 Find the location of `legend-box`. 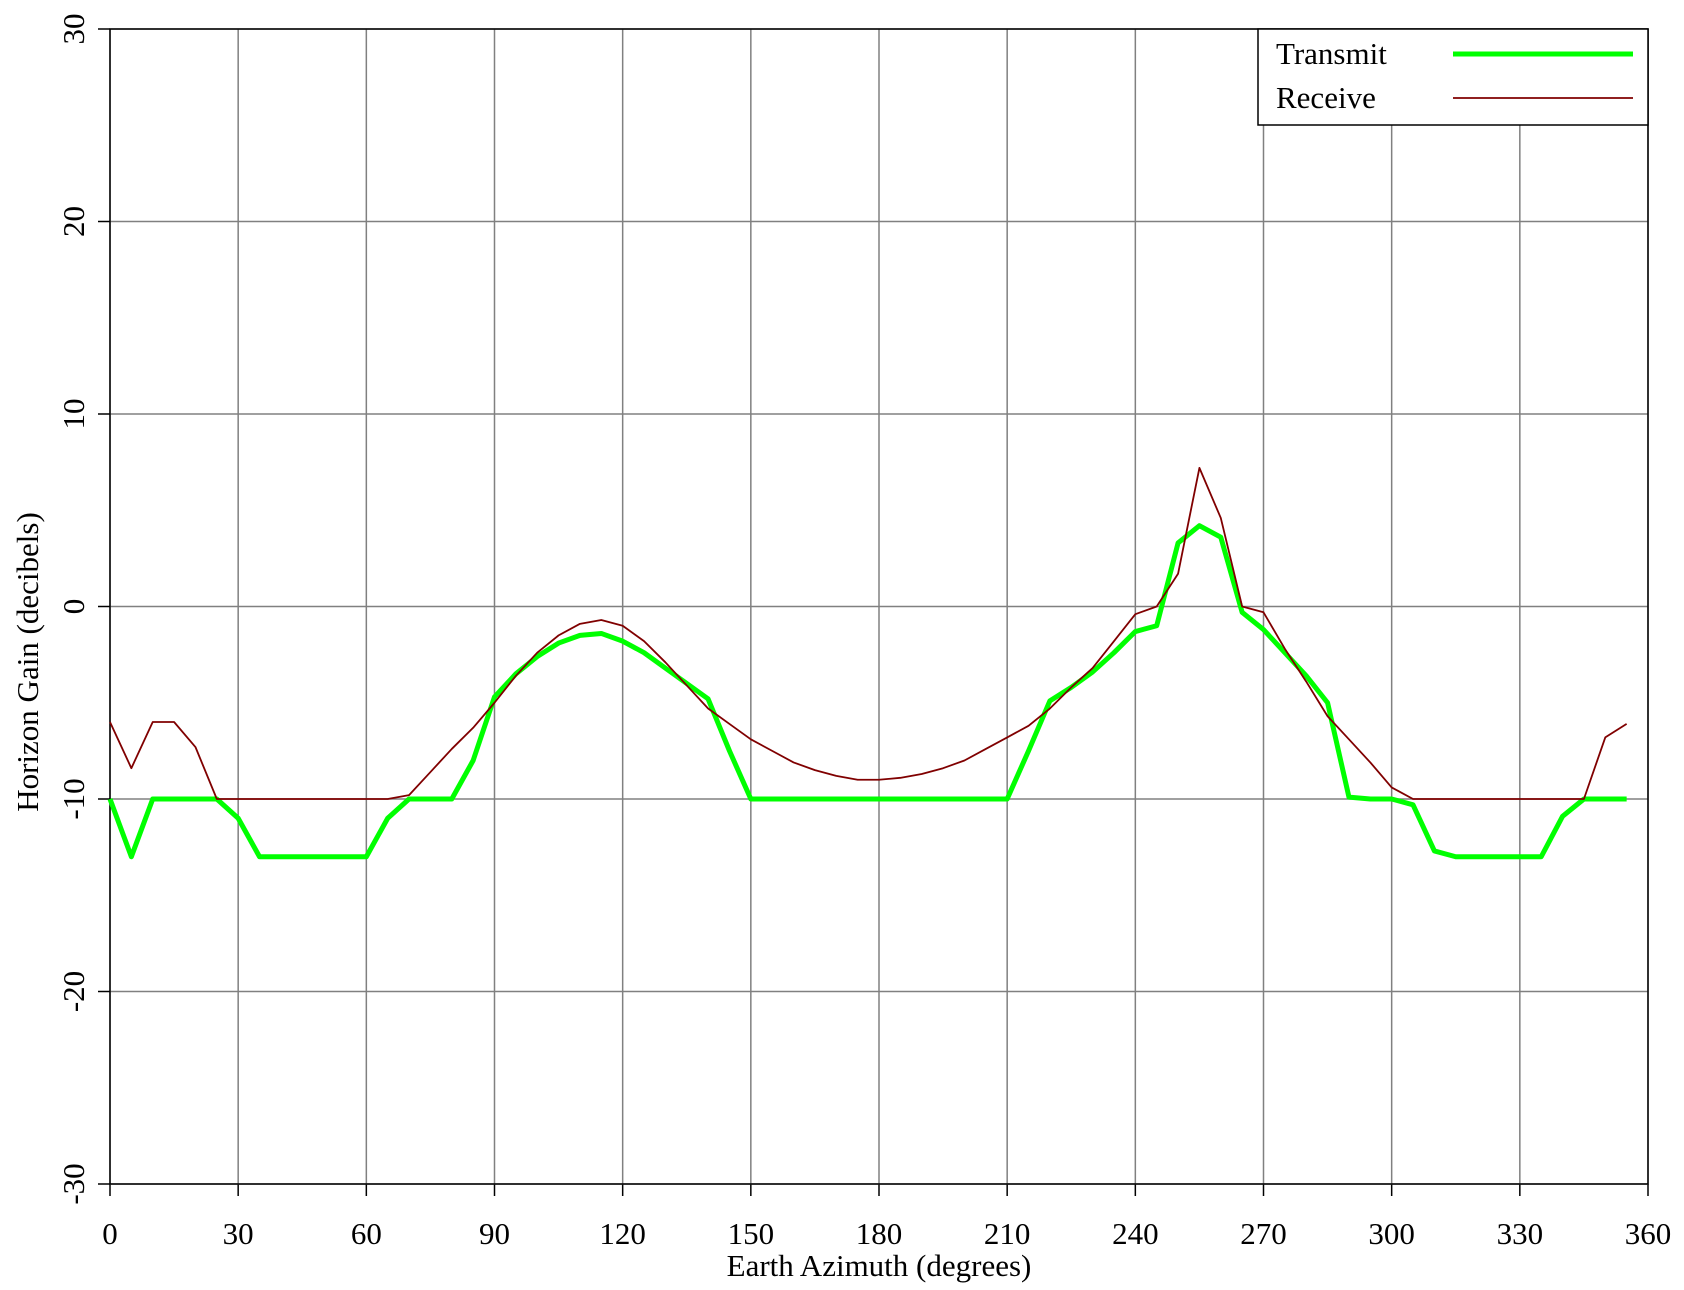

legend-box is located at coordinates (1453, 77).